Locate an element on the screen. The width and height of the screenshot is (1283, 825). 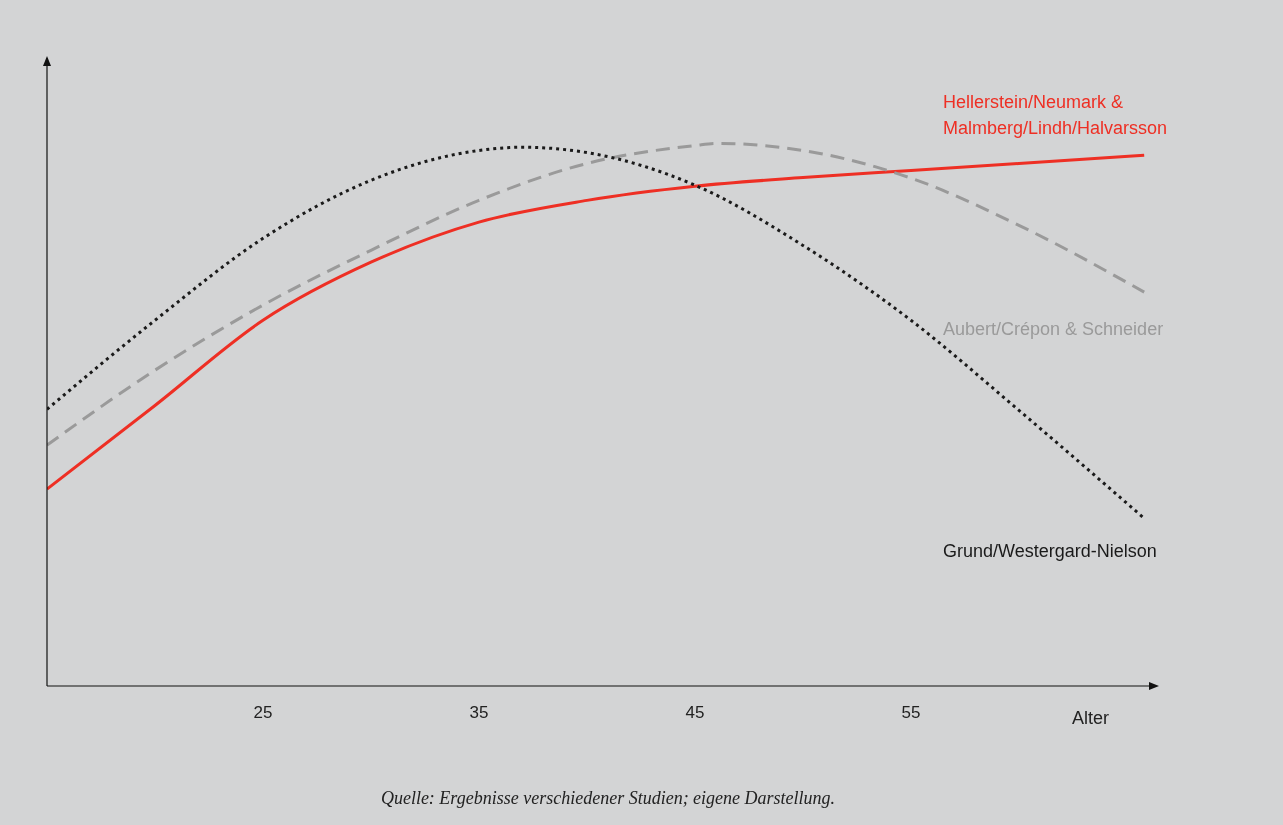
x-tick-label: 55 is located at coordinates (911, 713).